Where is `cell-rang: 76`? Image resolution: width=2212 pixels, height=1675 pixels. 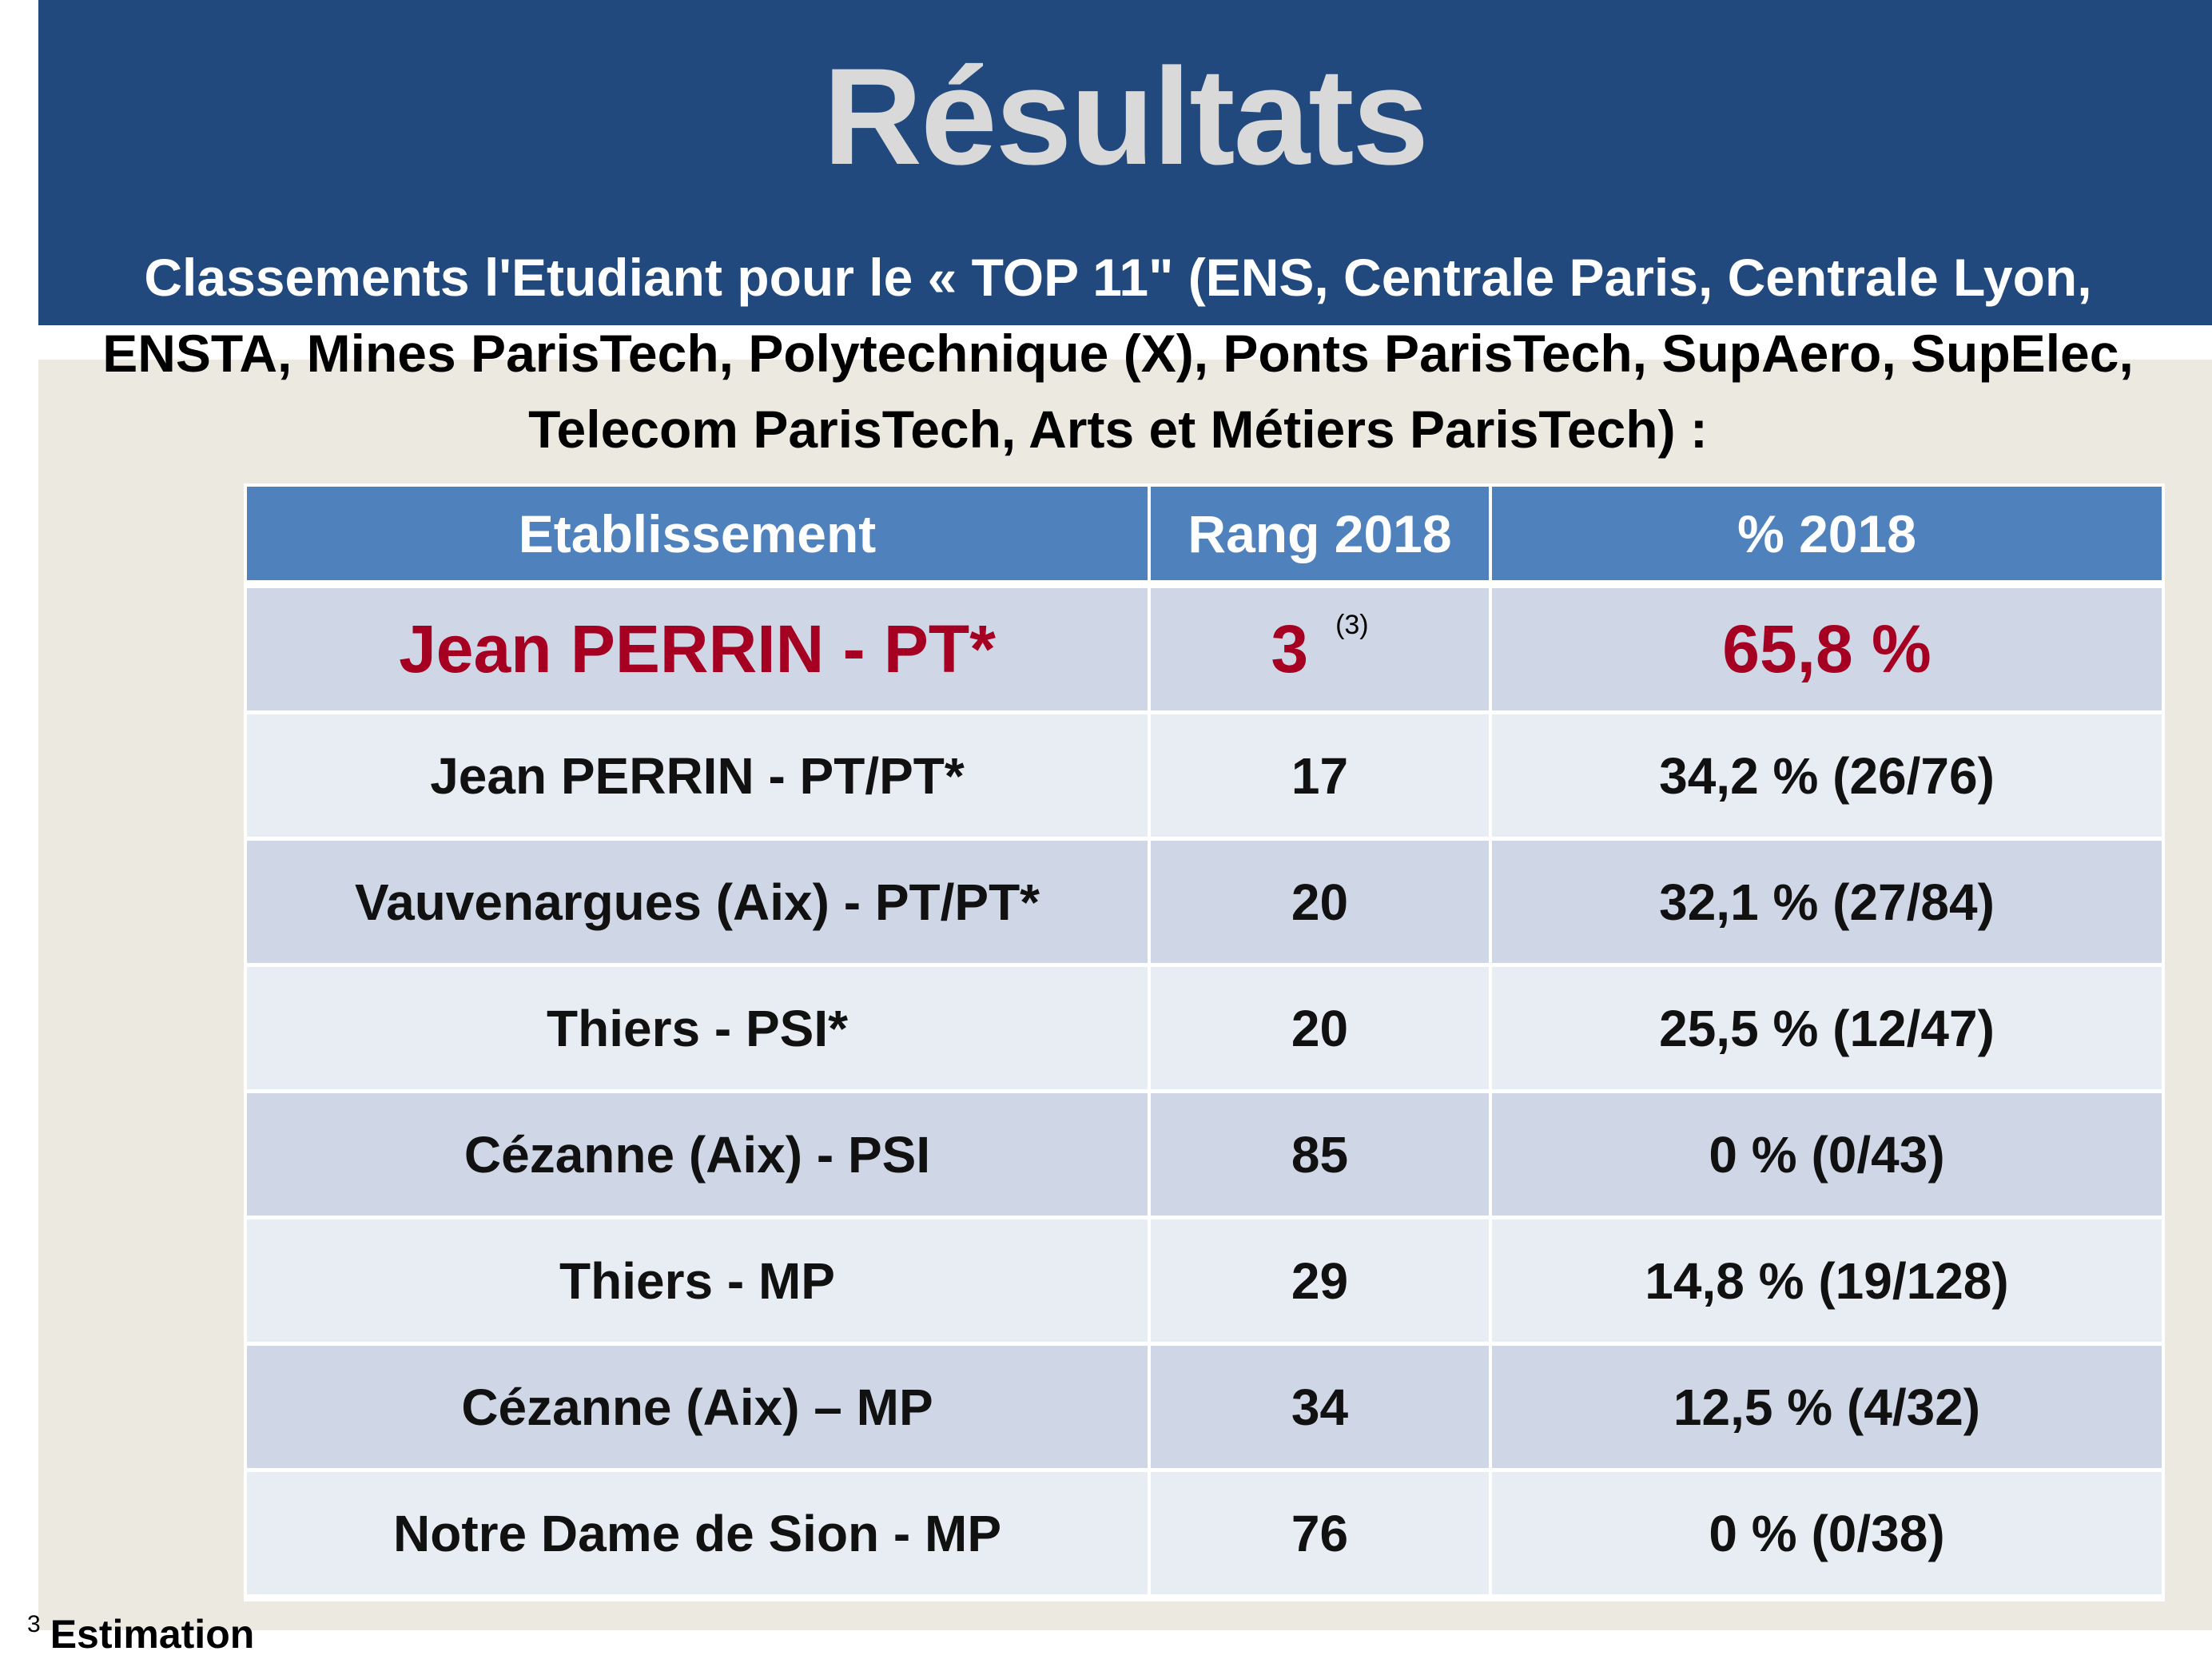 cell-rang: 76 is located at coordinates (1321, 1535).